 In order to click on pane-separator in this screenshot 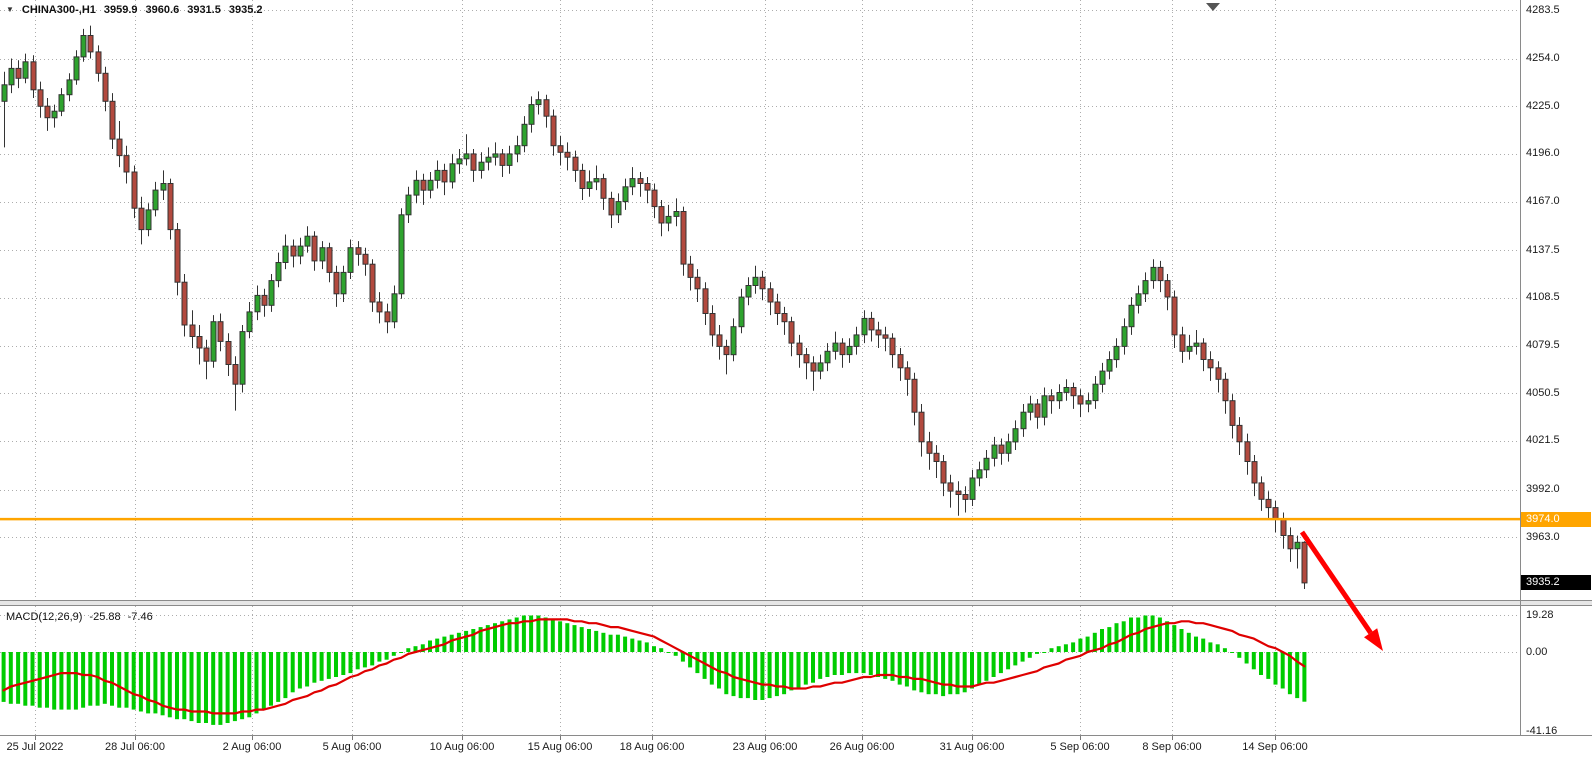, I will do `click(796, 603)`.